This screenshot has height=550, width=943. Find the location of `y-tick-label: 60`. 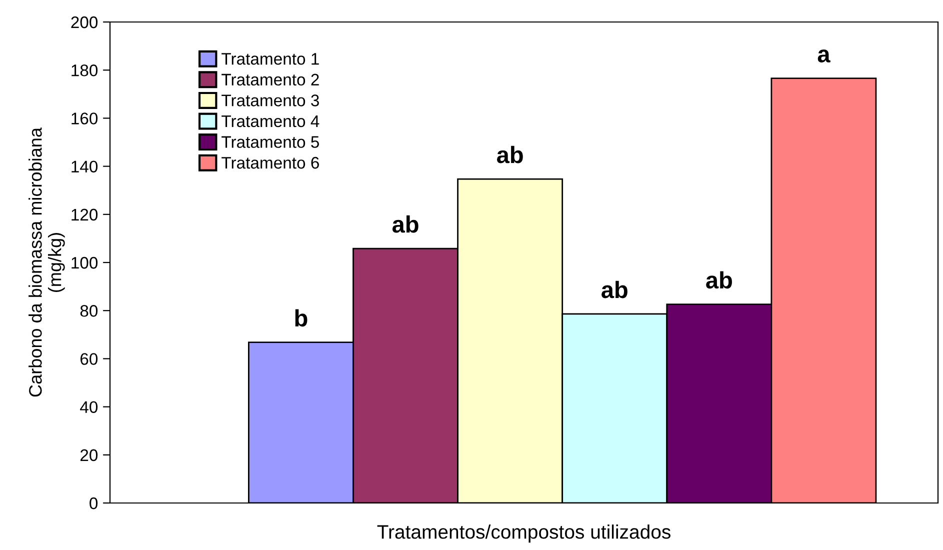

y-tick-label: 60 is located at coordinates (89, 359).